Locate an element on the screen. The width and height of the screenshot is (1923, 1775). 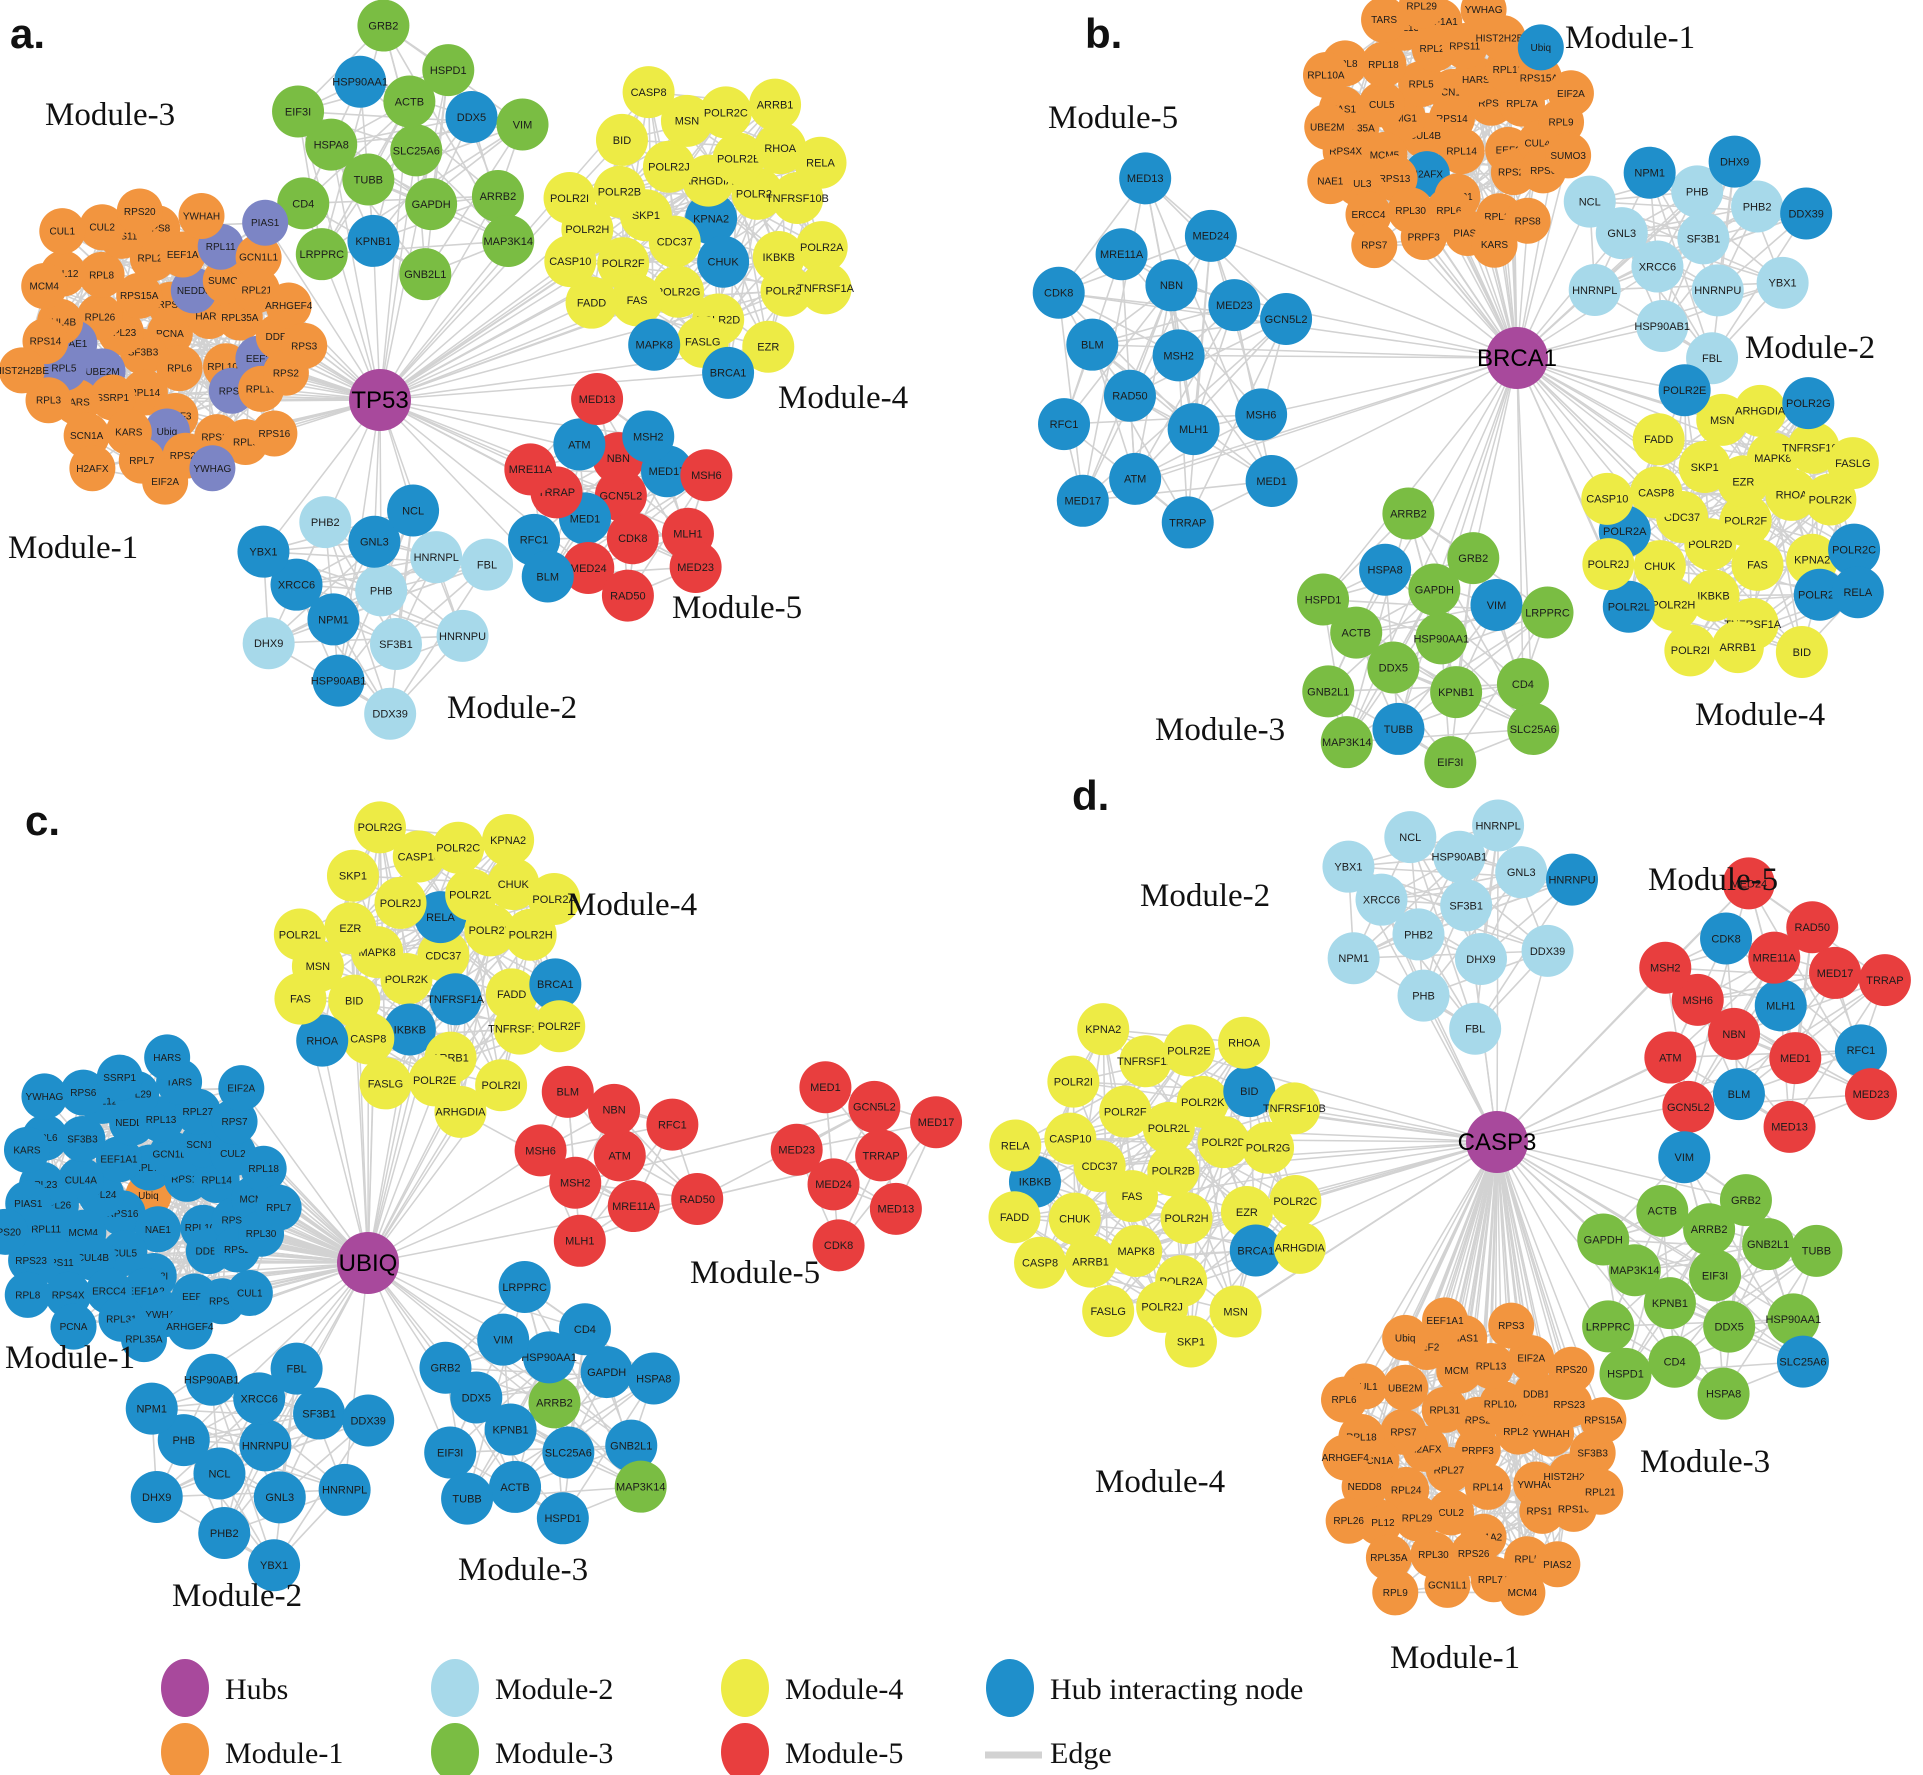
node-PHB is located at coordinates (381, 590).